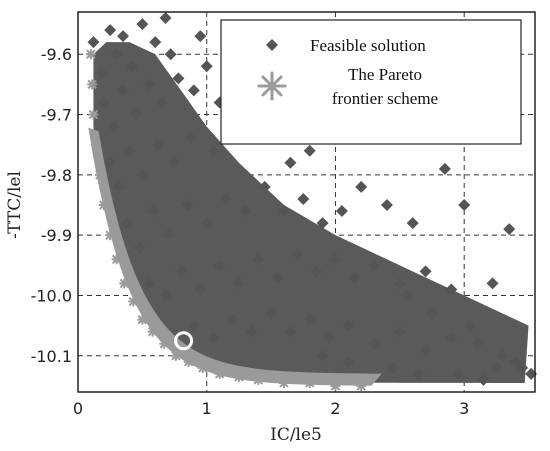 The width and height of the screenshot is (550, 451). Describe the element at coordinates (385, 98) in the screenshot. I see `legend-pareto-label-line2: frontier scheme` at that location.